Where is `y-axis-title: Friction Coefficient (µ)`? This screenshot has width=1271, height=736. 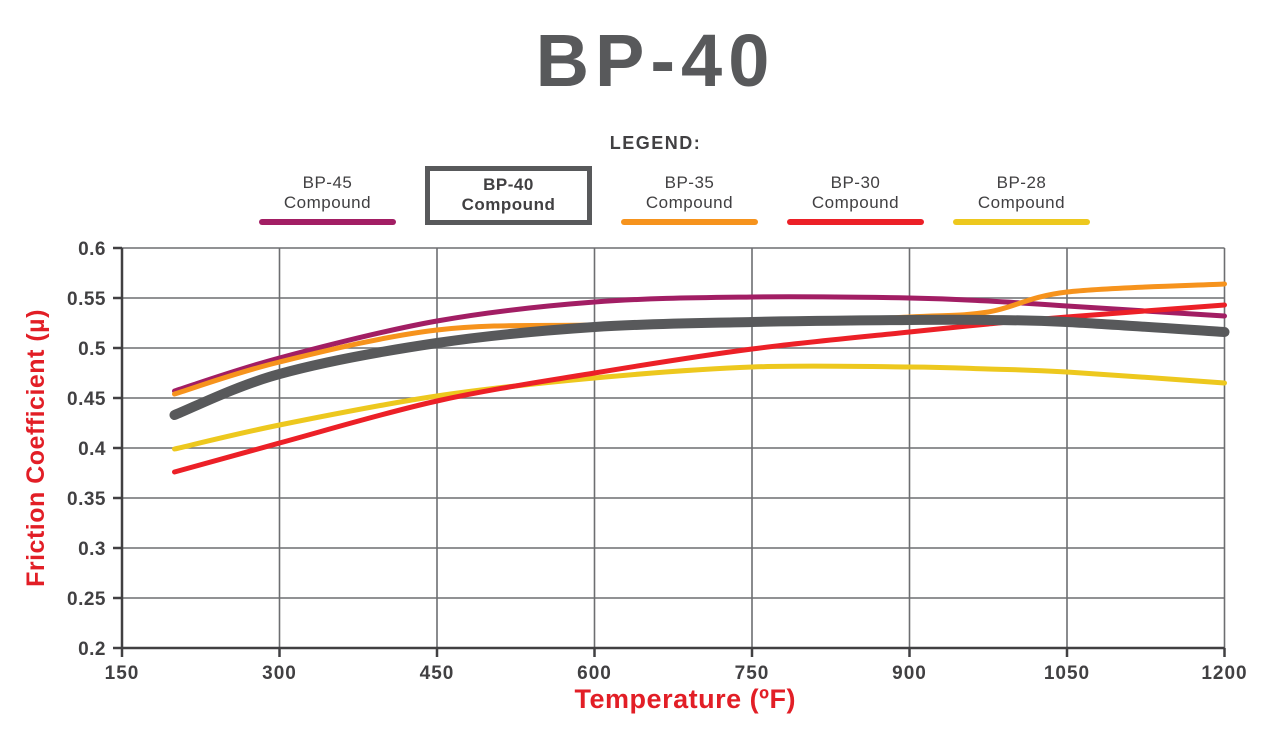 y-axis-title: Friction Coefficient (µ) is located at coordinates (36, 448).